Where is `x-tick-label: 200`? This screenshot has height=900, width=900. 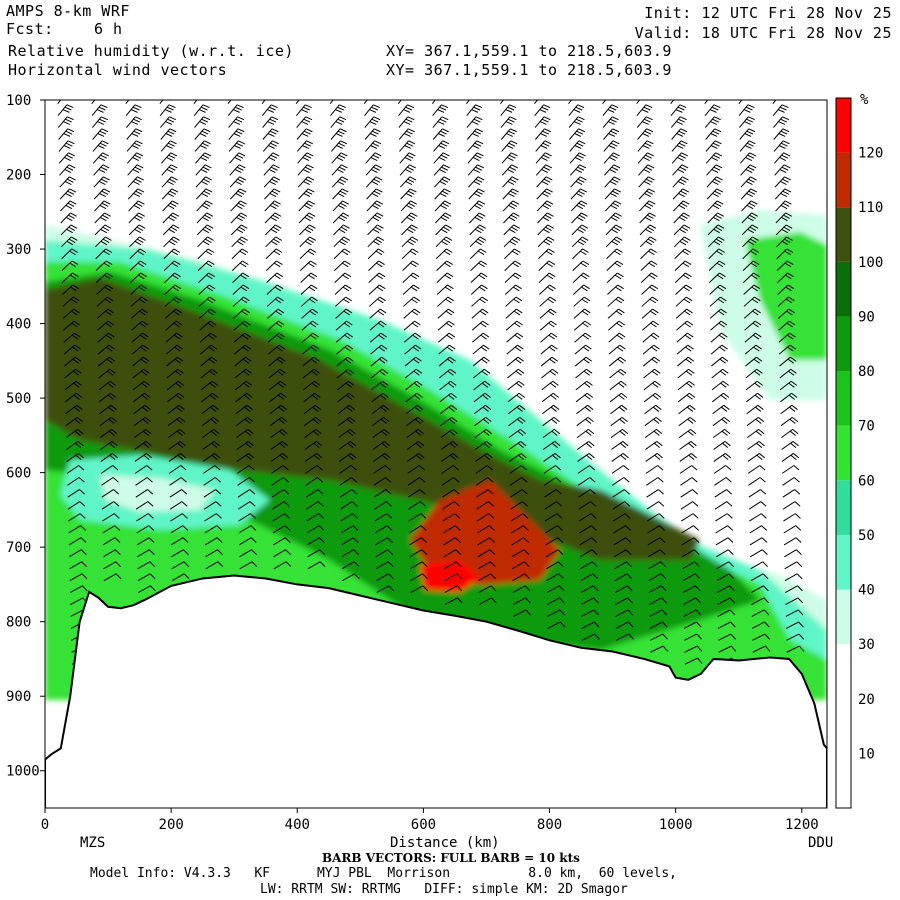 x-tick-label: 200 is located at coordinates (171, 825).